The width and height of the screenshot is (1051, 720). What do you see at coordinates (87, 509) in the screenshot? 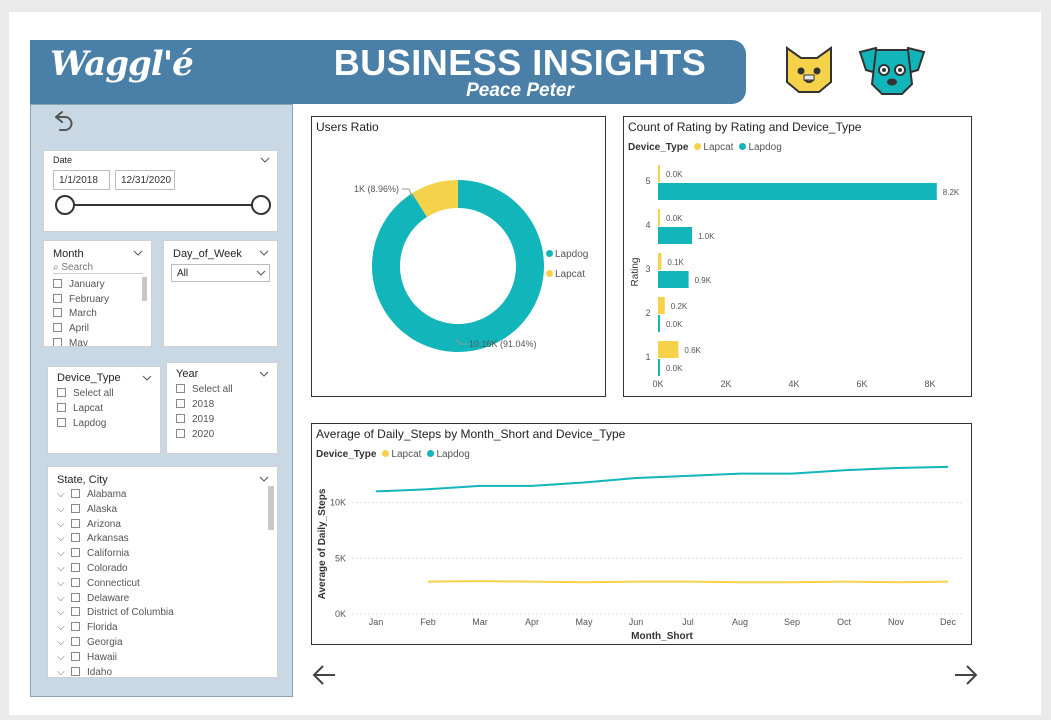
I see `list-item: ⌵ Alaska` at bounding box center [87, 509].